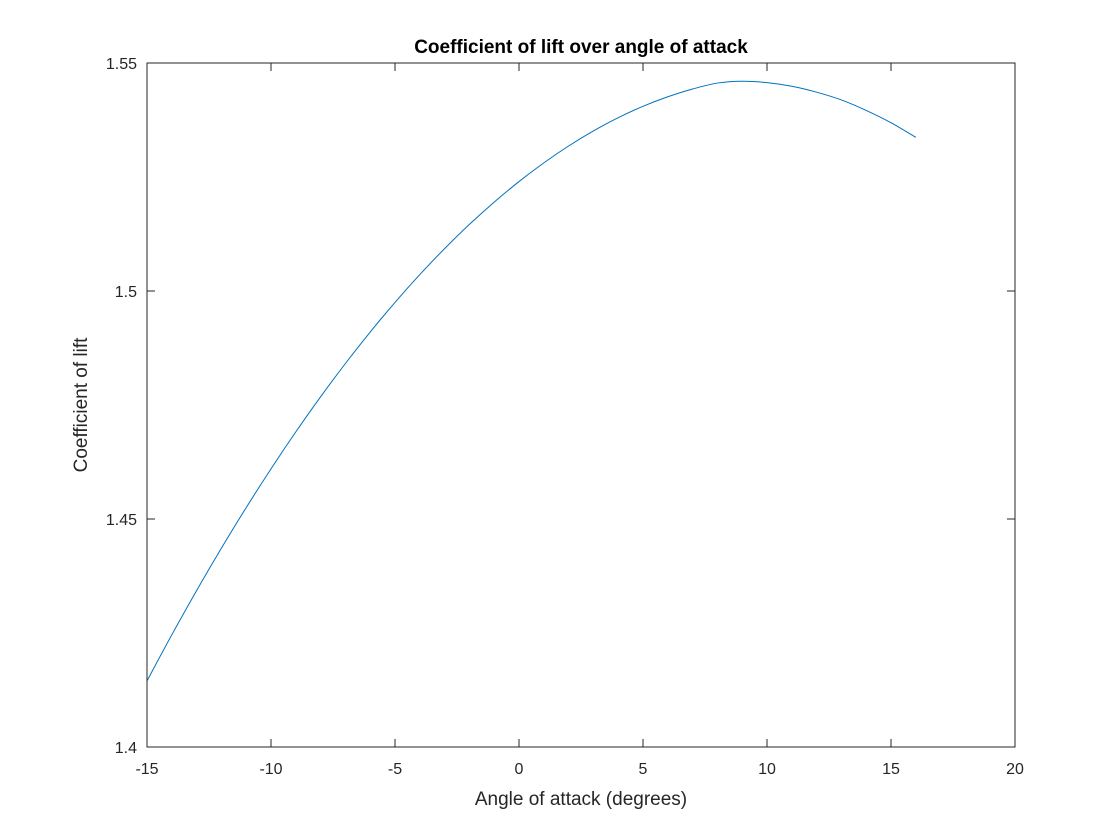  What do you see at coordinates (121, 64) in the screenshot?
I see `y-tick-label: 1.55` at bounding box center [121, 64].